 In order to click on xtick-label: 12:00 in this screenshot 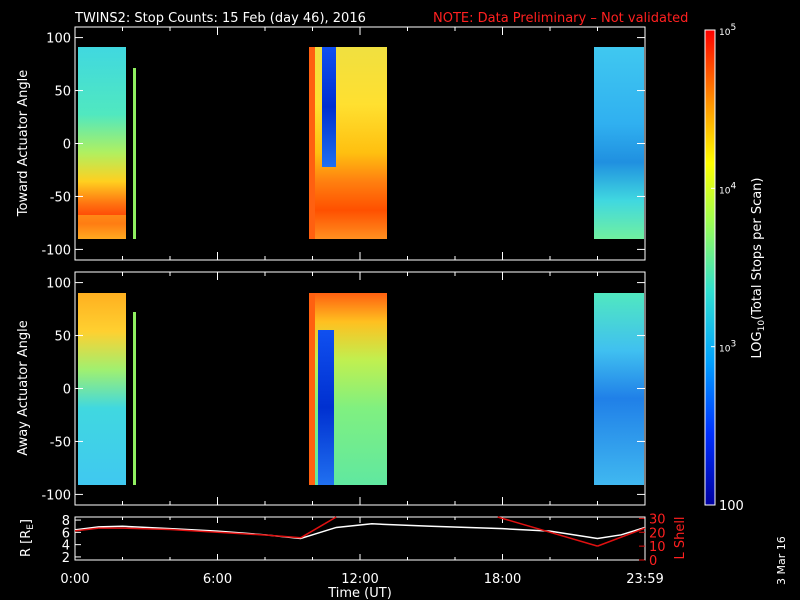, I will do `click(359, 579)`.